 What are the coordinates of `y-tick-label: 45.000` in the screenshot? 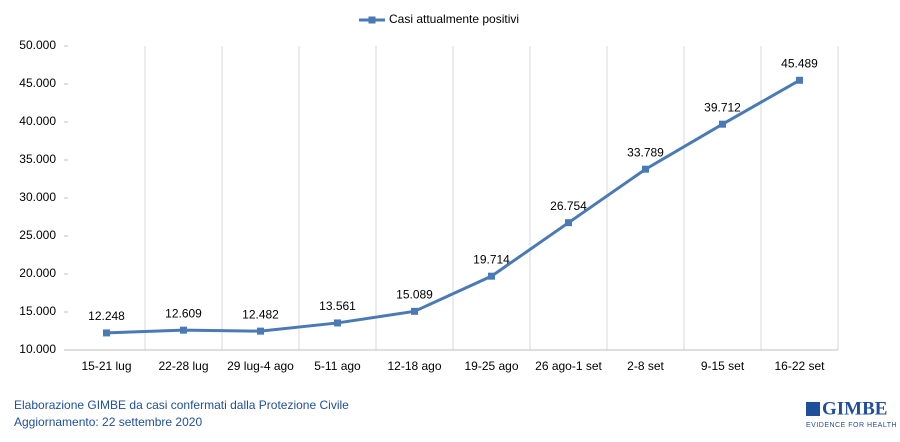 It's located at (37, 83).